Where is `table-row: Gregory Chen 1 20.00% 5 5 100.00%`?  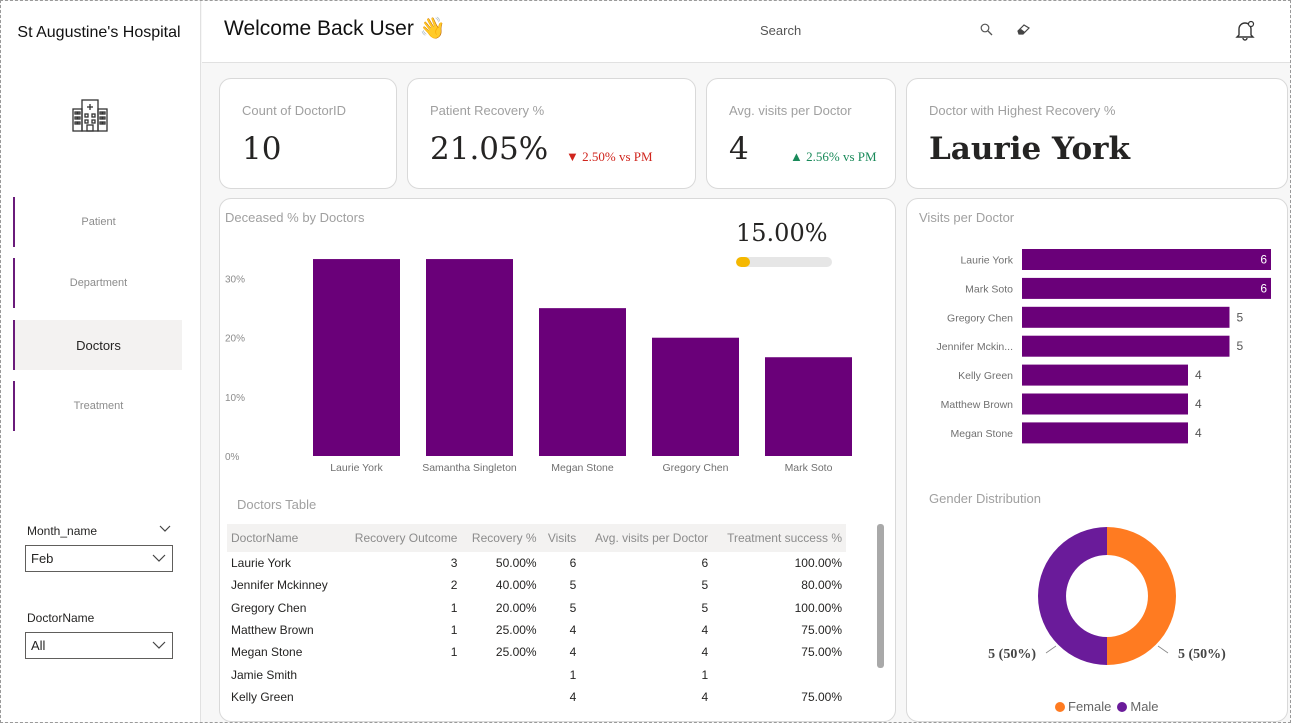 table-row: Gregory Chen 1 20.00% 5 5 100.00% is located at coordinates (536, 608).